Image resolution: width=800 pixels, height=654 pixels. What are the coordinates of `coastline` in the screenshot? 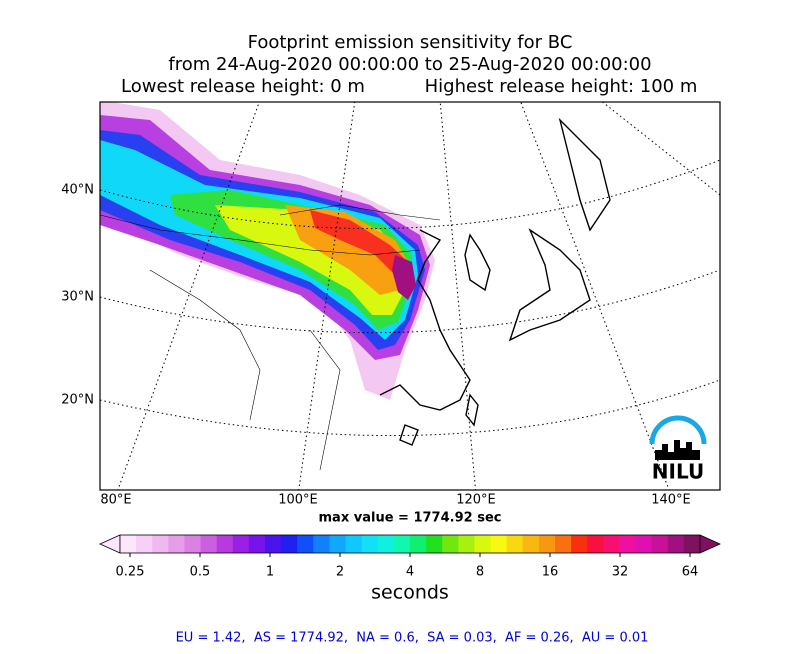 It's located at (495, 281).